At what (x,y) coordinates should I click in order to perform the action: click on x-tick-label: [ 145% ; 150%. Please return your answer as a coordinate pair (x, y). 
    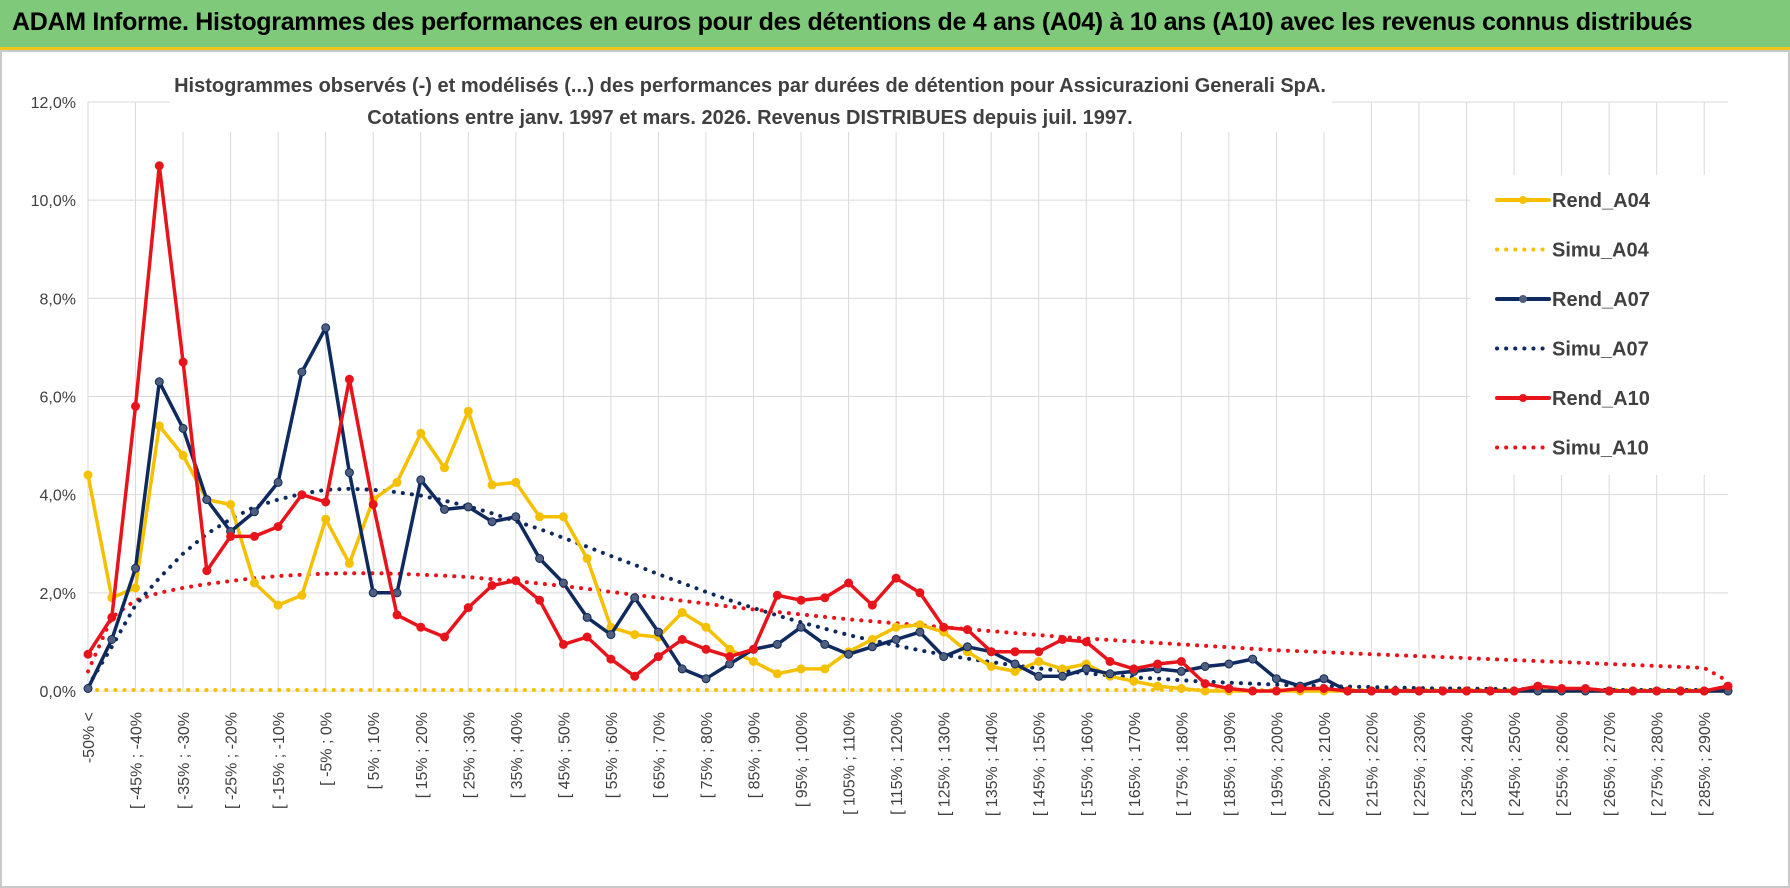
    Looking at the image, I should click on (1040, 764).